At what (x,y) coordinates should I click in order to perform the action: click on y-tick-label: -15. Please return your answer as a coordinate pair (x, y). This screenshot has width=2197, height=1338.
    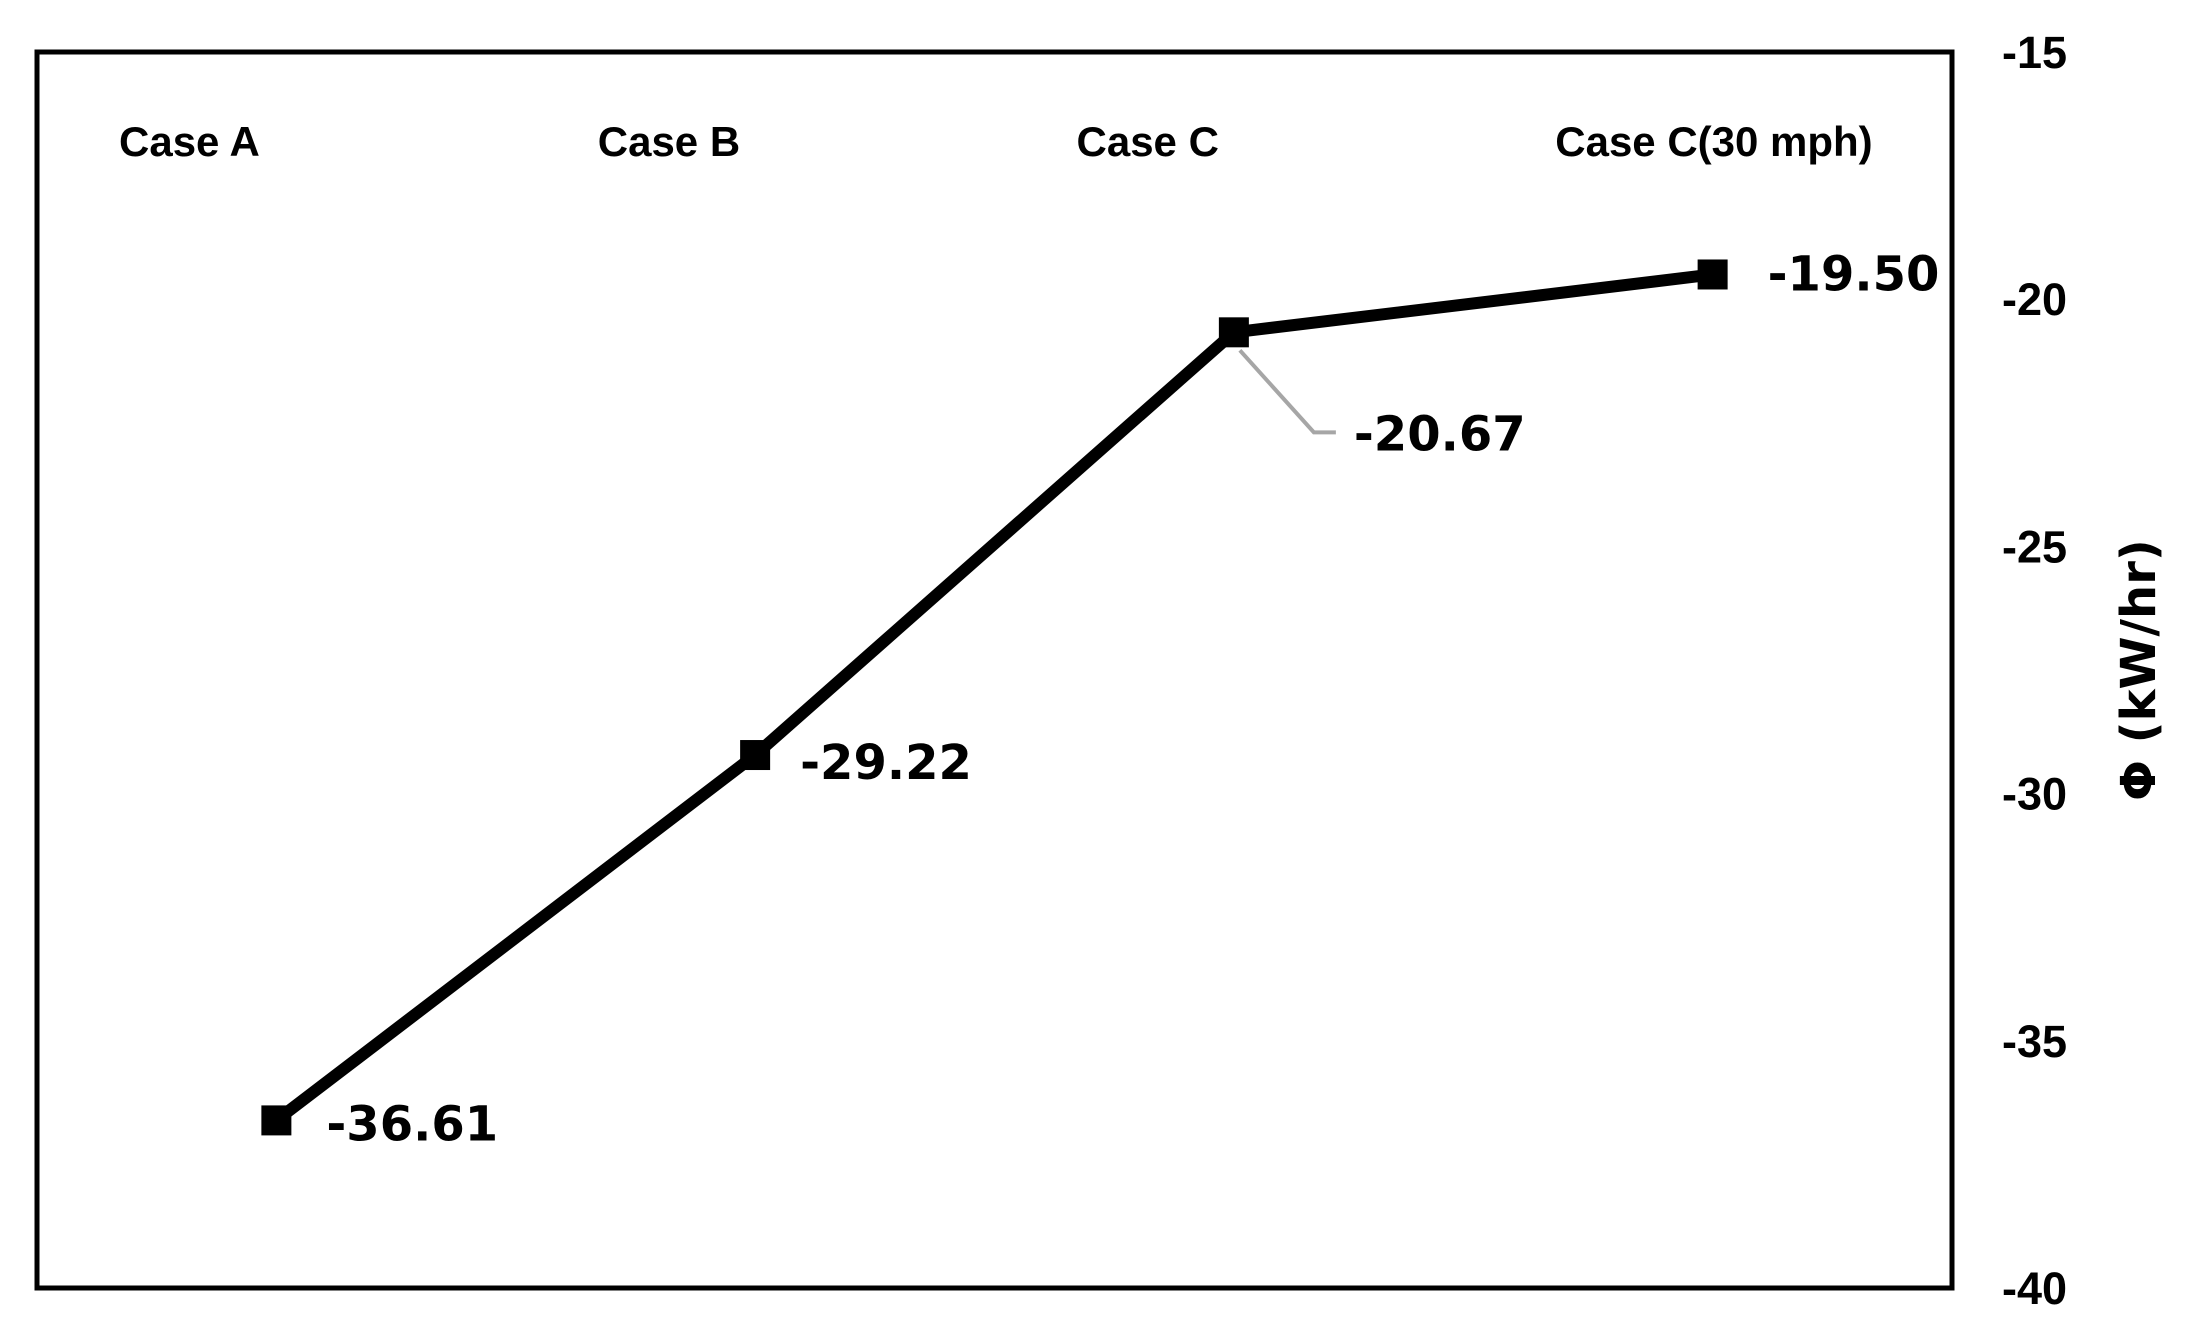
    Looking at the image, I should click on (2034, 52).